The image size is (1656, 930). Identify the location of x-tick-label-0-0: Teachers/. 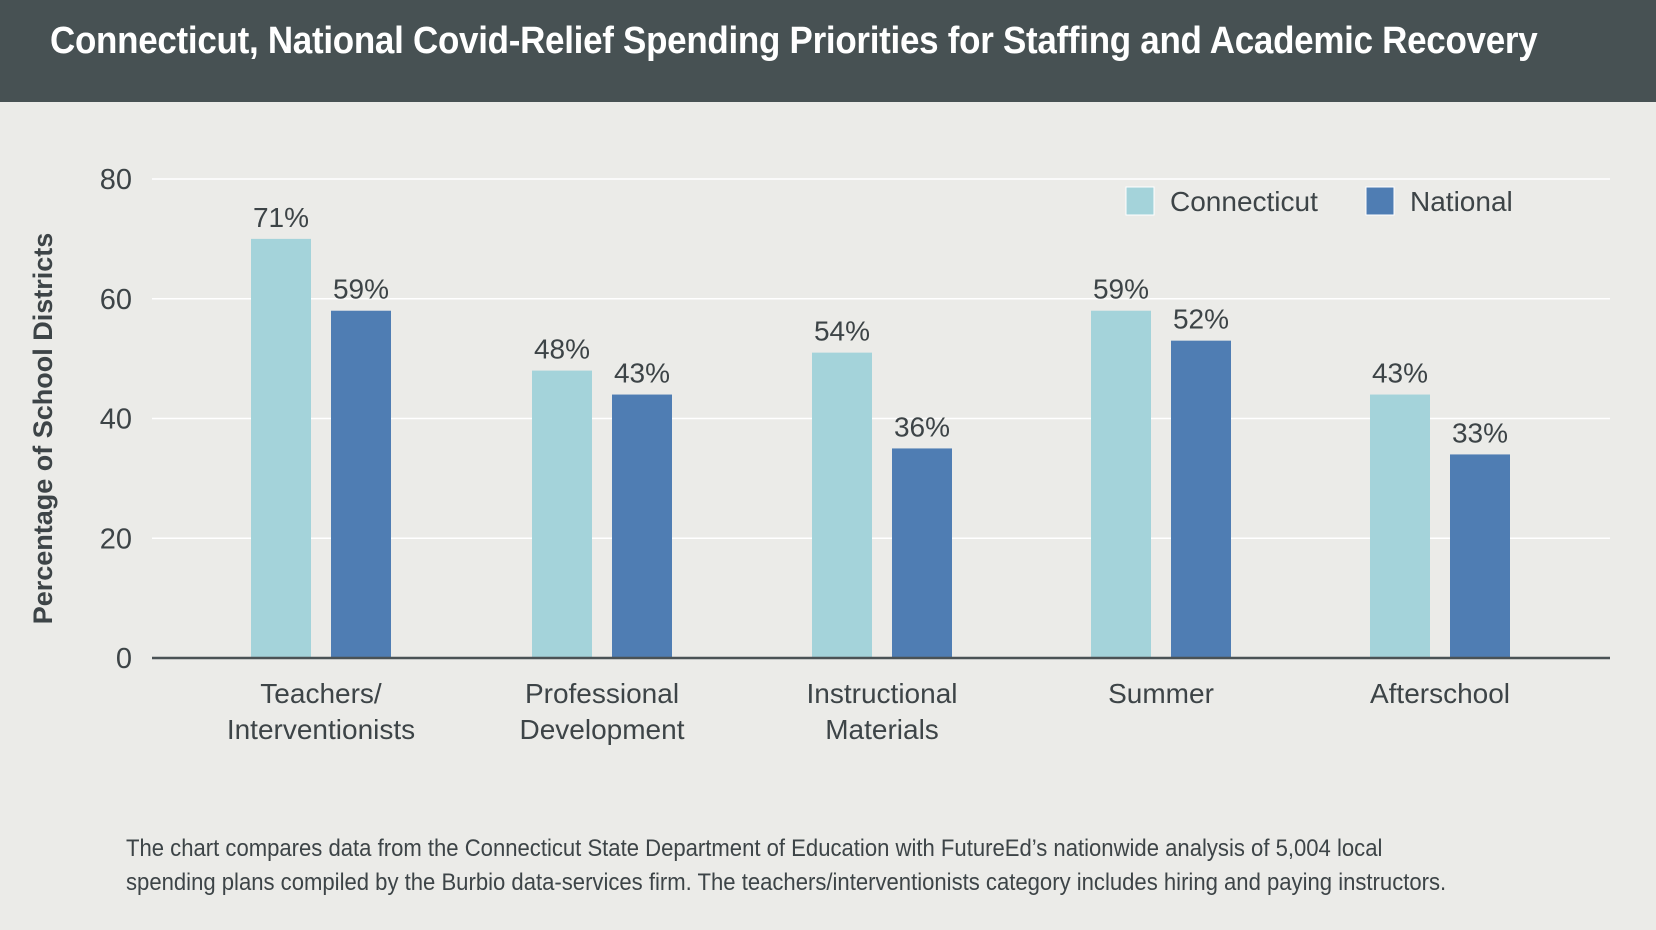
(321, 693).